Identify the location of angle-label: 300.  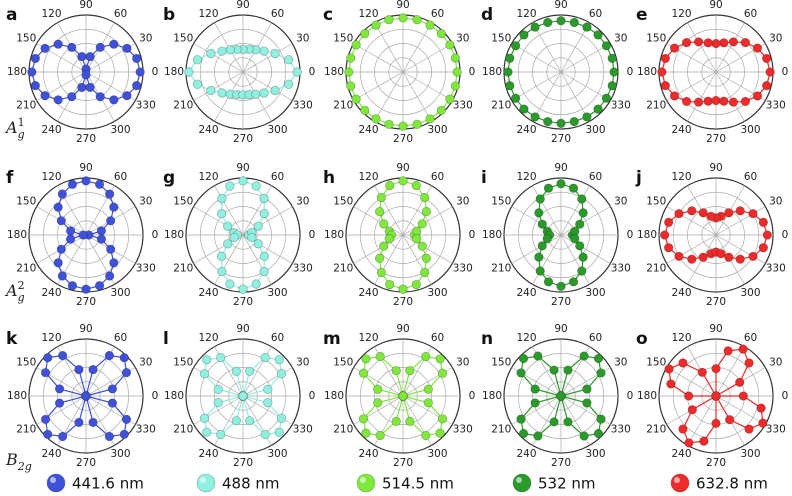
(120, 293).